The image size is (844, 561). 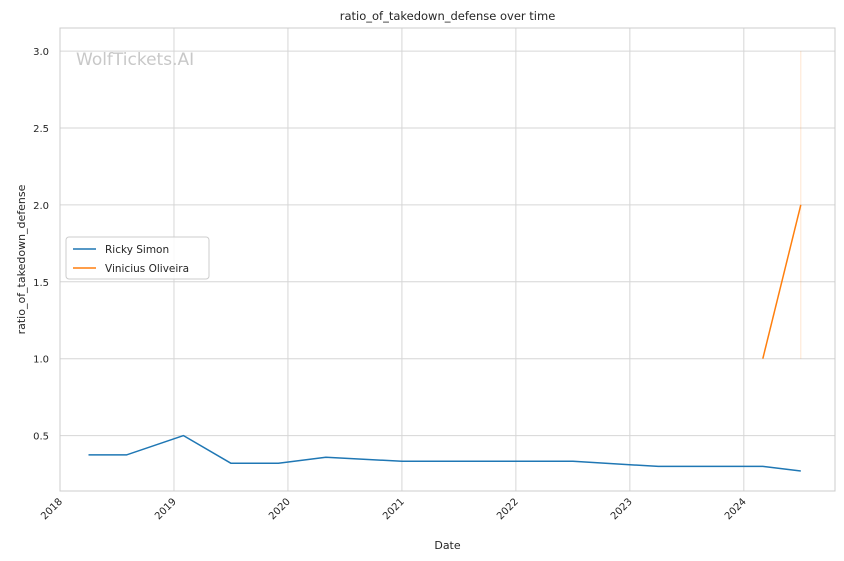 I want to click on legend-box, so click(x=137, y=258).